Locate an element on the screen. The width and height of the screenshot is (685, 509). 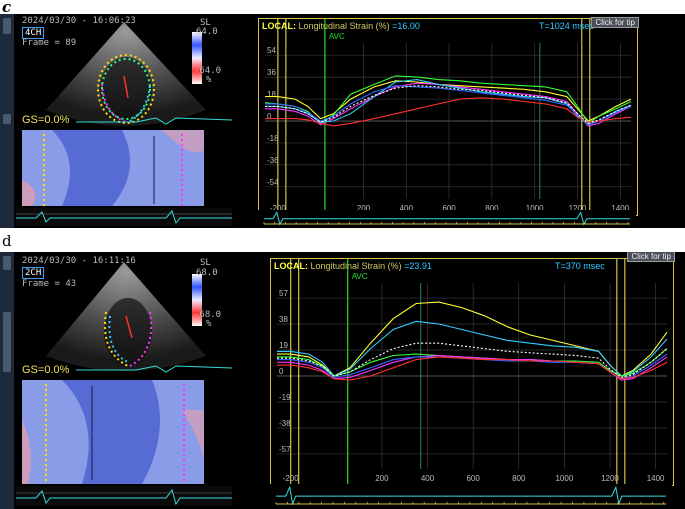
y-tick-label: 38 is located at coordinates (283, 319).